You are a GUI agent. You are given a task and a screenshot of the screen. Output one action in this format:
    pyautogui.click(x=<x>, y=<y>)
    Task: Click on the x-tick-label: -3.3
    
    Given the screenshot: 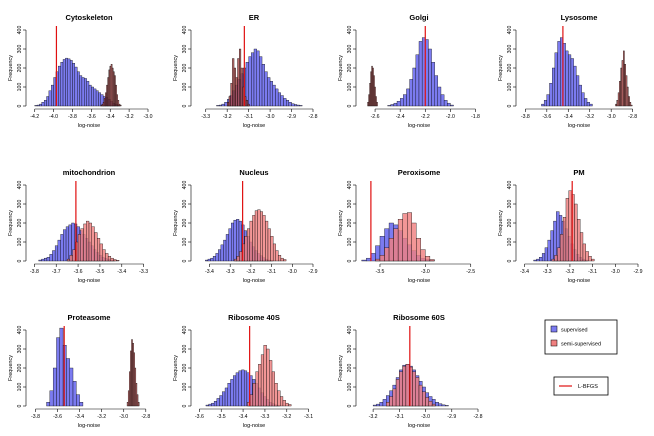 What is the action you would take?
    pyautogui.click(x=143, y=272)
    